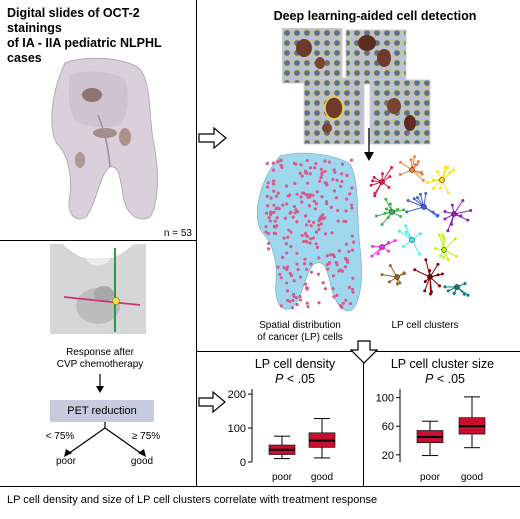  Describe the element at coordinates (356, 86) in the screenshot. I see `microscopy-tiles` at that location.